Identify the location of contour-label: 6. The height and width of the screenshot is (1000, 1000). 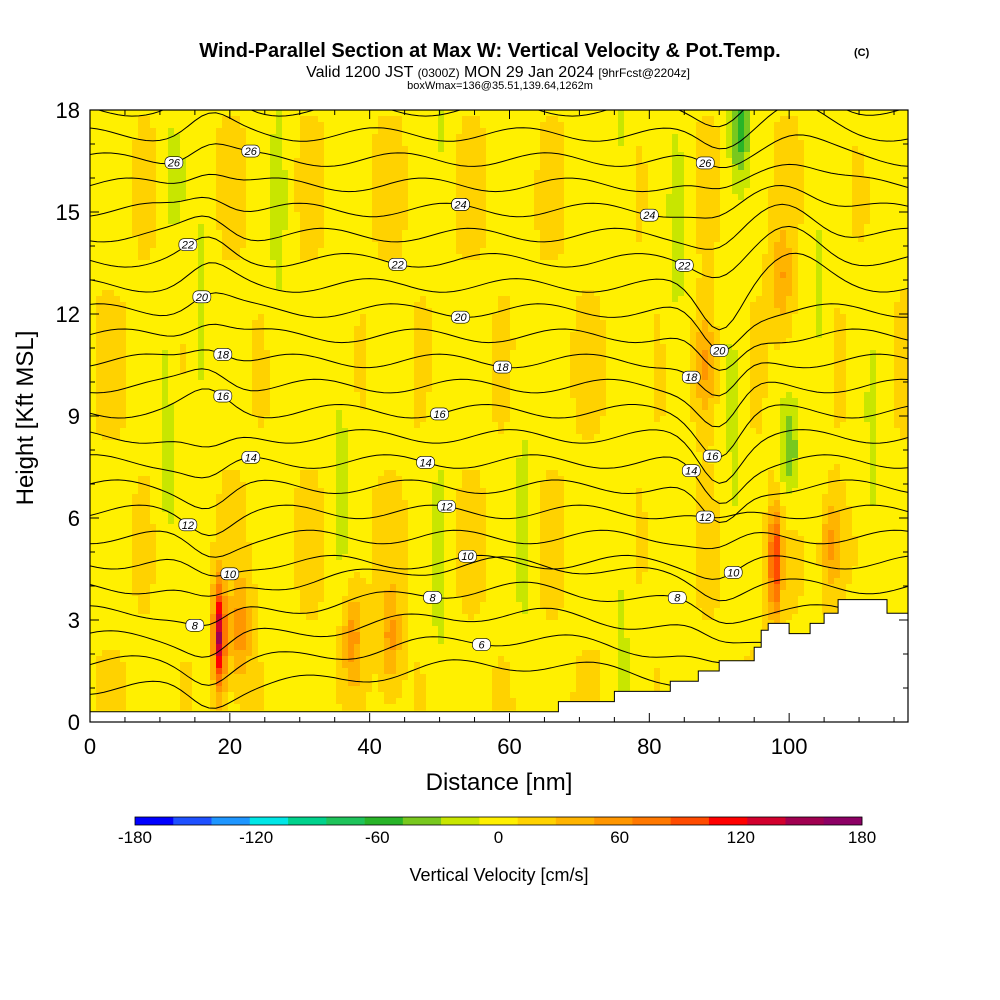
(481, 646).